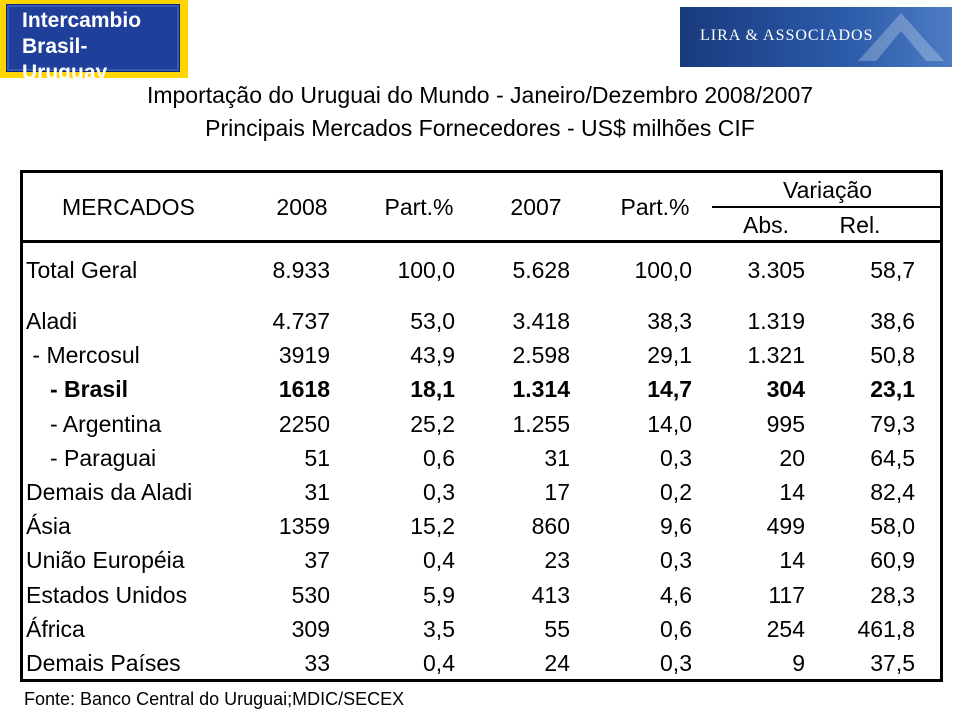  What do you see at coordinates (304, 355) in the screenshot?
I see `cell-v2008: 3919` at bounding box center [304, 355].